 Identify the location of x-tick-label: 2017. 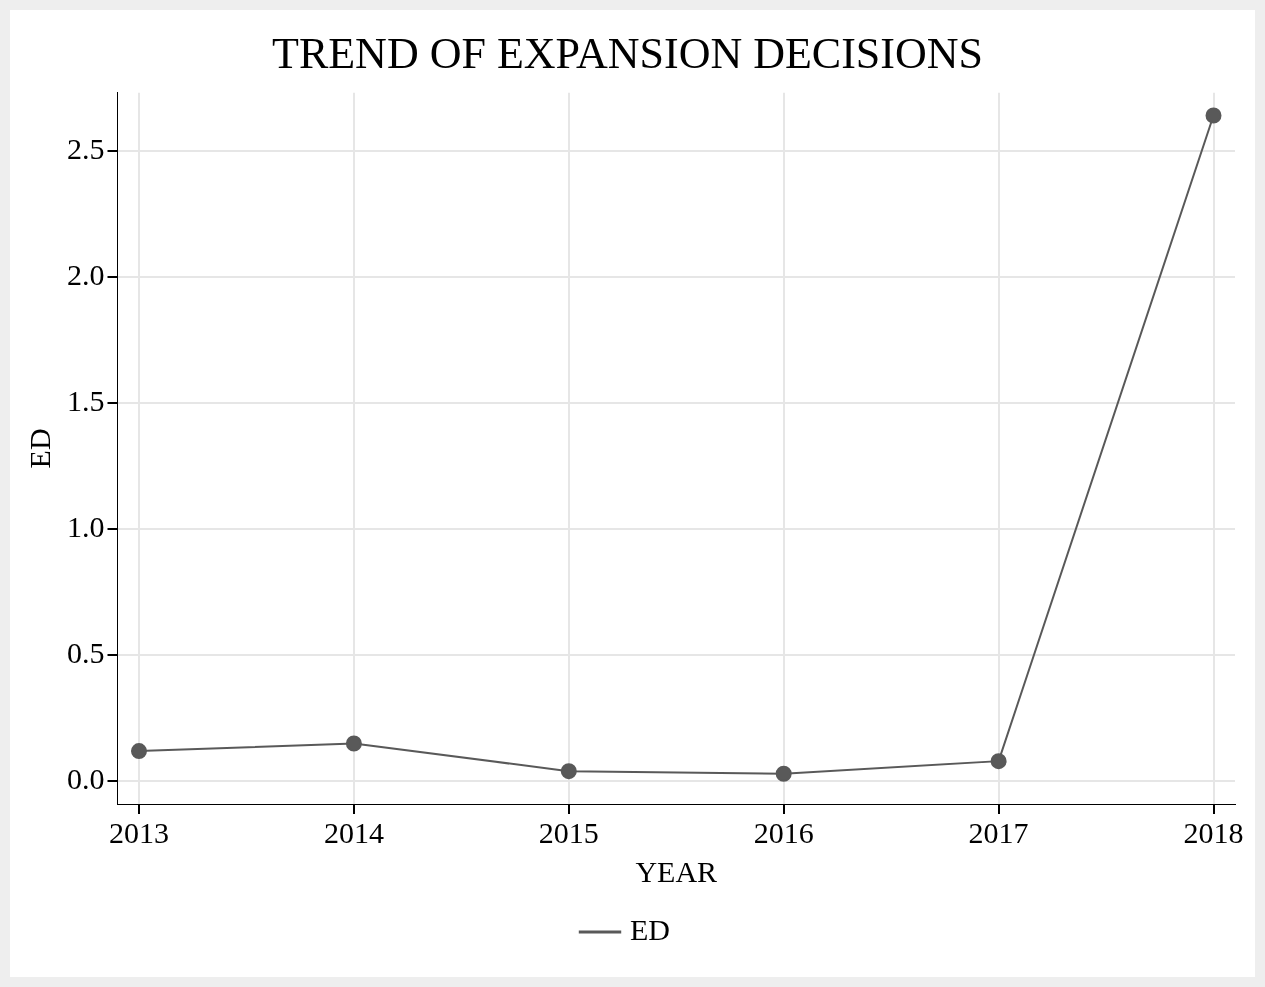
(998, 832).